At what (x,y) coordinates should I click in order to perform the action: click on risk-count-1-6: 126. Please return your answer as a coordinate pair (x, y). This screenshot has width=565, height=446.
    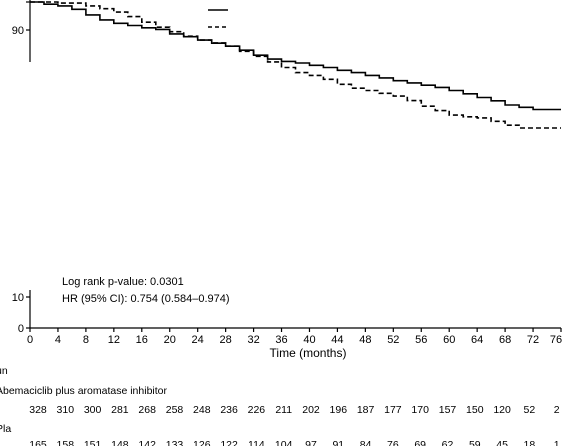
    Looking at the image, I should click on (202, 442).